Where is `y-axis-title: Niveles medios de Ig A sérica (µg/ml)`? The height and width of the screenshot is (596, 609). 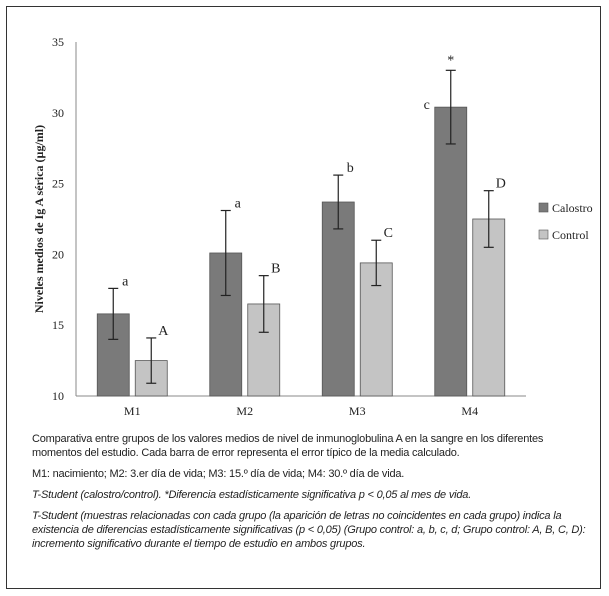
y-axis-title: Niveles medios de Ig A sérica (µg/ml) is located at coordinates (39, 219).